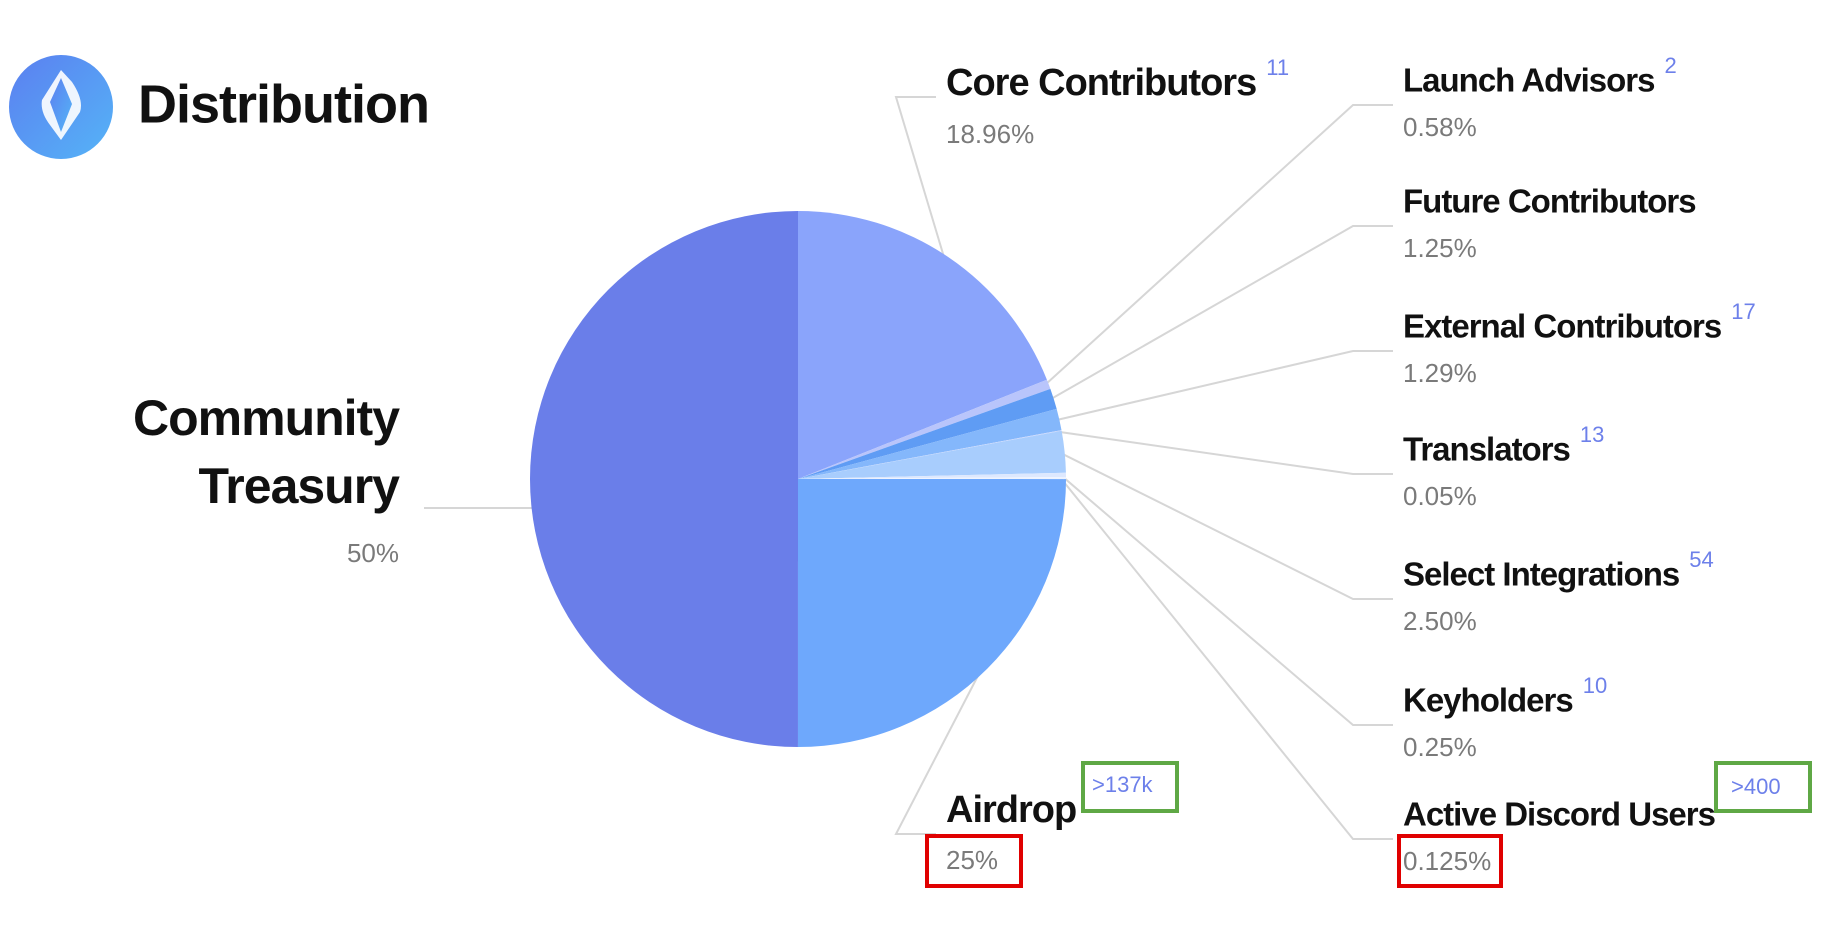  What do you see at coordinates (1592, 434) in the screenshot?
I see `count-label: 13` at bounding box center [1592, 434].